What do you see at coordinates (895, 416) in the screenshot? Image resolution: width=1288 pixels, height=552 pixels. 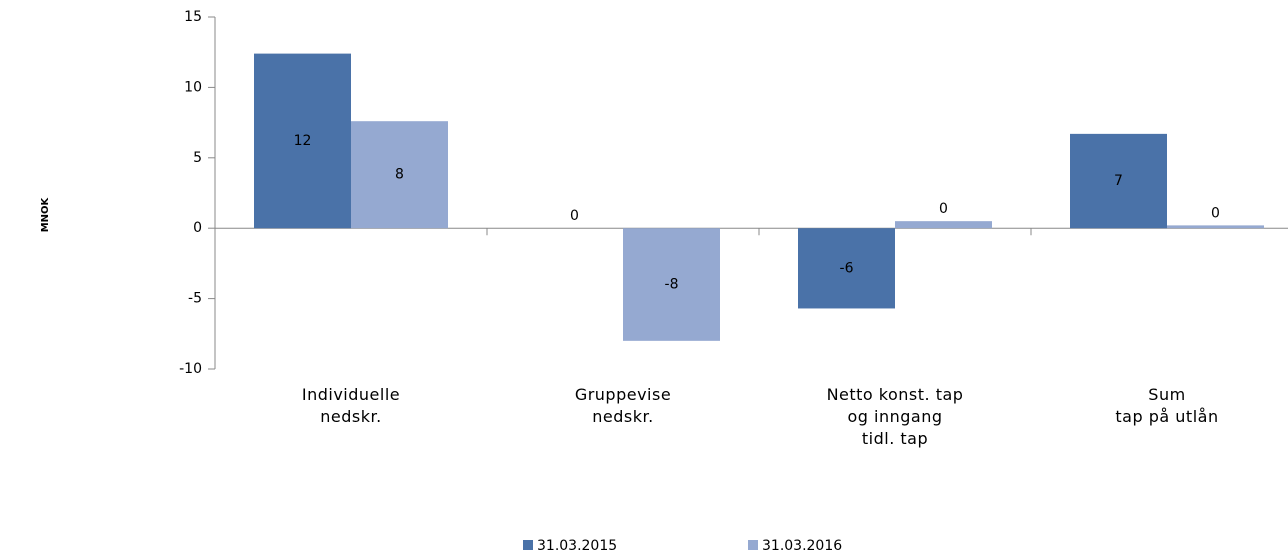 I see `x-tick-label: Netto konst. tap og inngang tidl. tap` at bounding box center [895, 416].